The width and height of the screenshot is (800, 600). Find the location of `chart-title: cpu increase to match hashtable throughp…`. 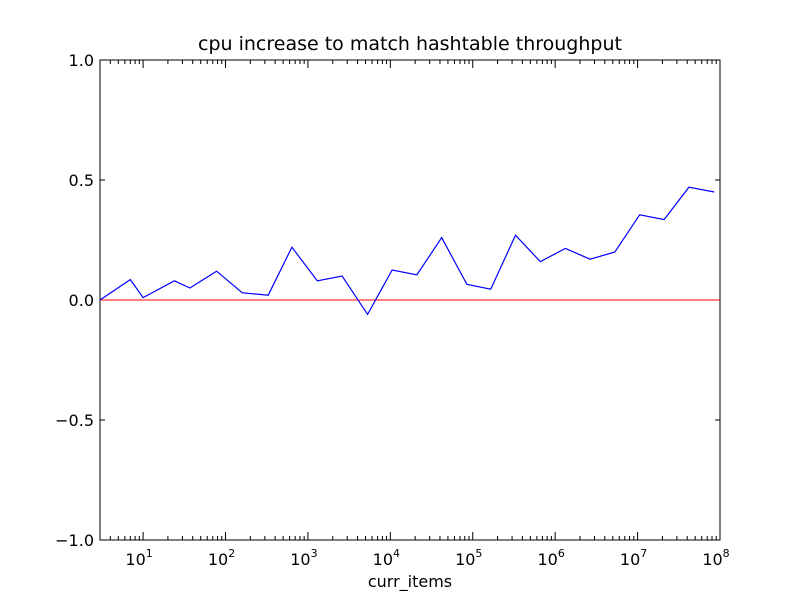

chart-title: cpu increase to match hashtable throughp… is located at coordinates (410, 44).